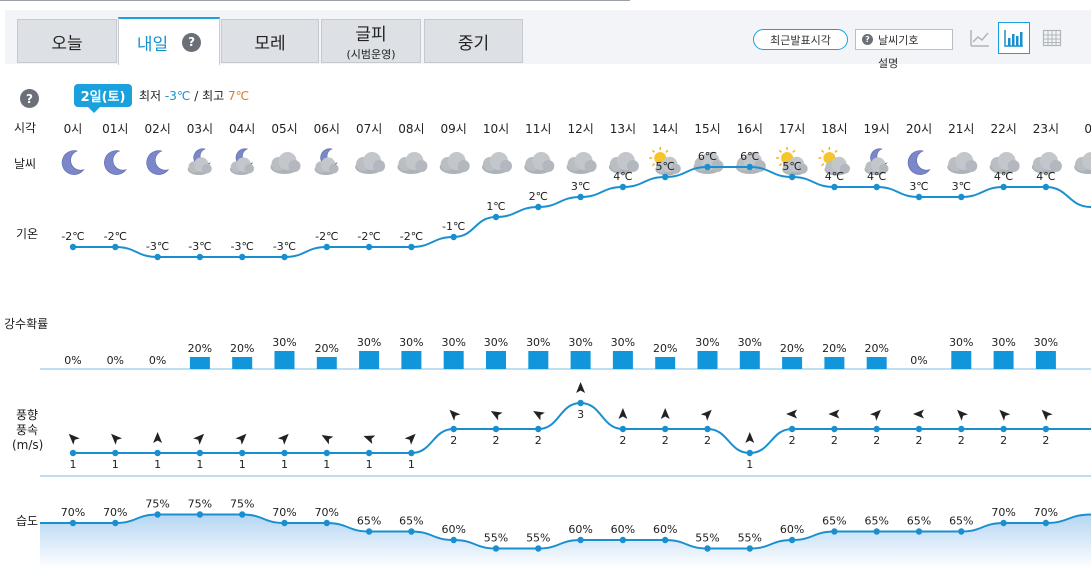  What do you see at coordinates (29, 98) in the screenshot?
I see `help-icon-rows: ?` at bounding box center [29, 98].